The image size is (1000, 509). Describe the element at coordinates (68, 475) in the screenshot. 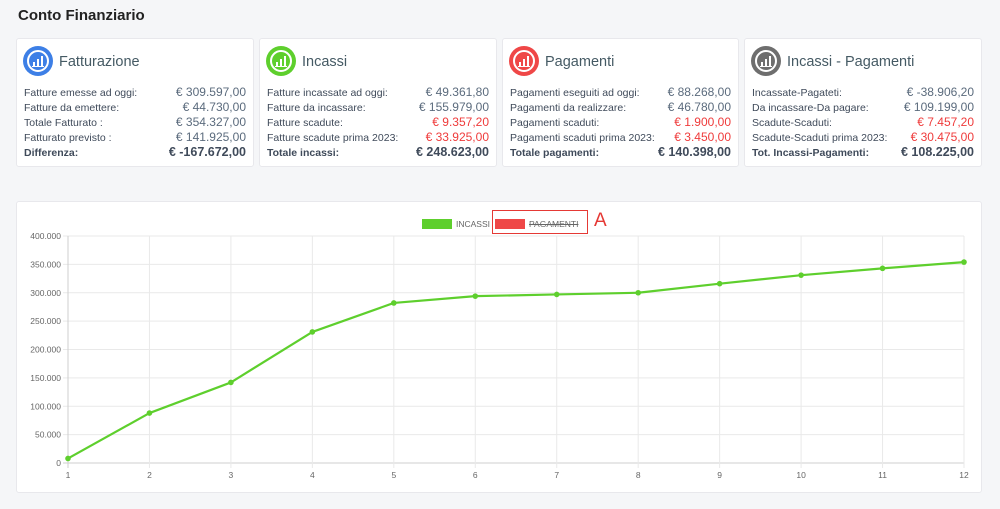

I see `x-tick-label: 1` at that location.